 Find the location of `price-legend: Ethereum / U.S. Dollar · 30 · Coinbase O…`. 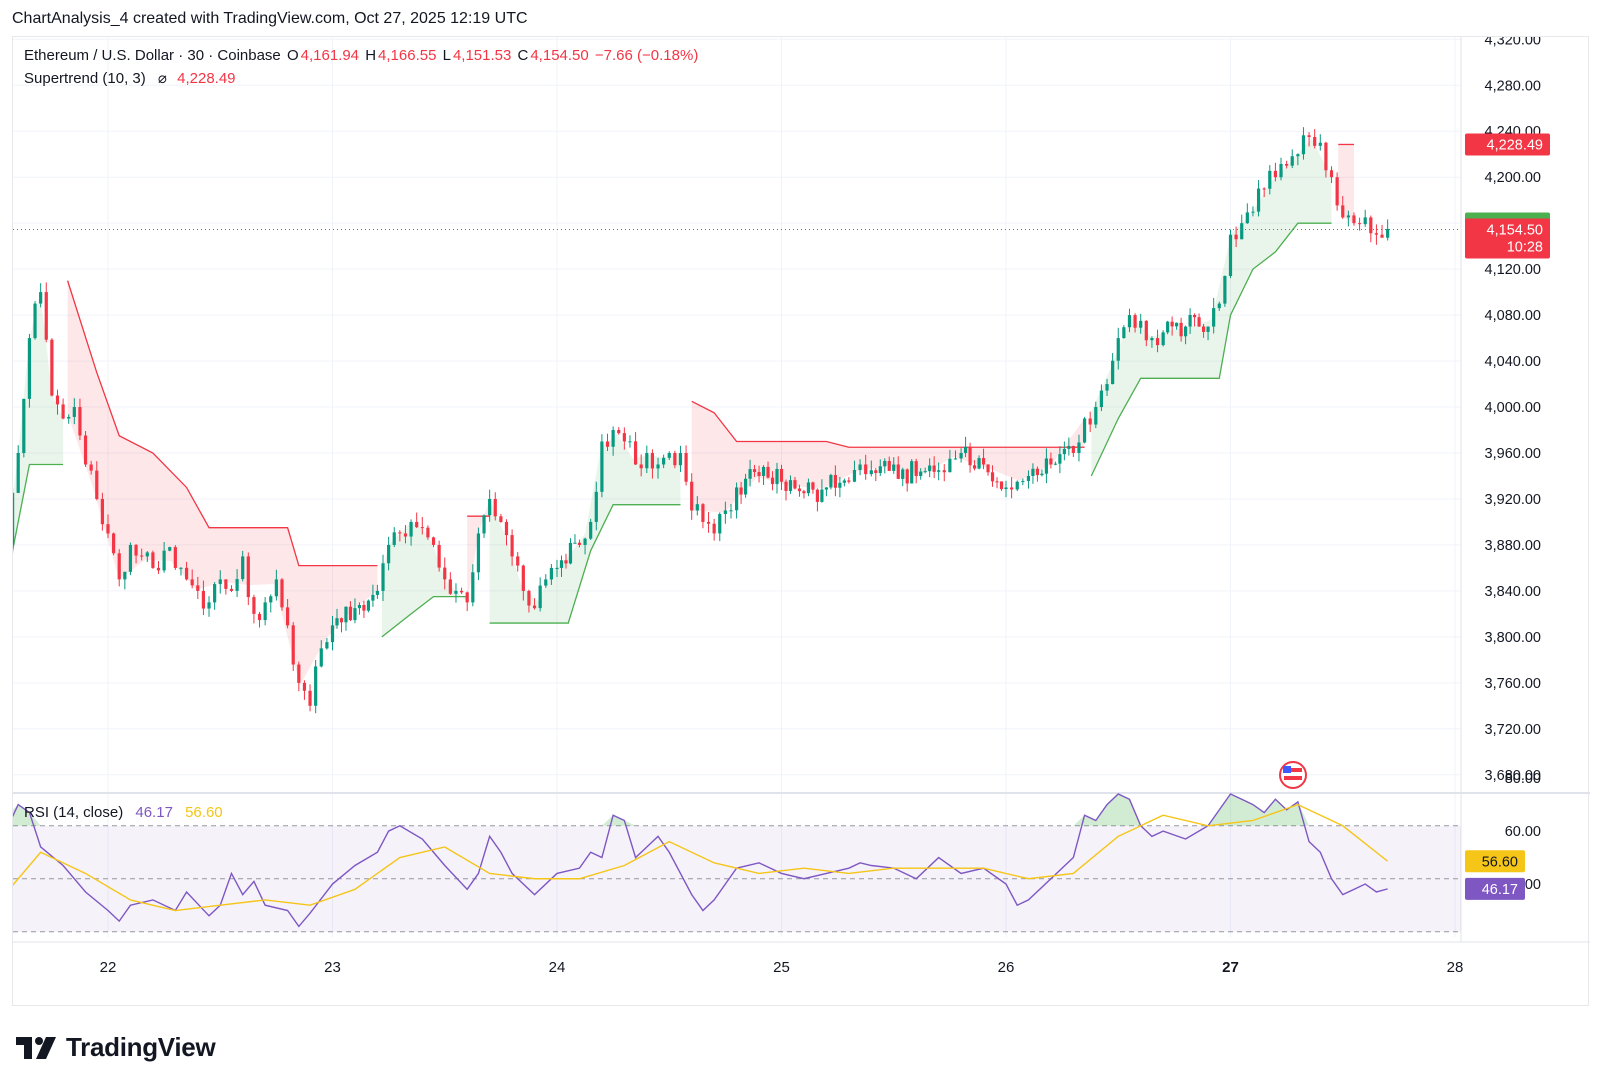

price-legend: Ethereum / U.S. Dollar · 30 · Coinbase O… is located at coordinates (362, 55).